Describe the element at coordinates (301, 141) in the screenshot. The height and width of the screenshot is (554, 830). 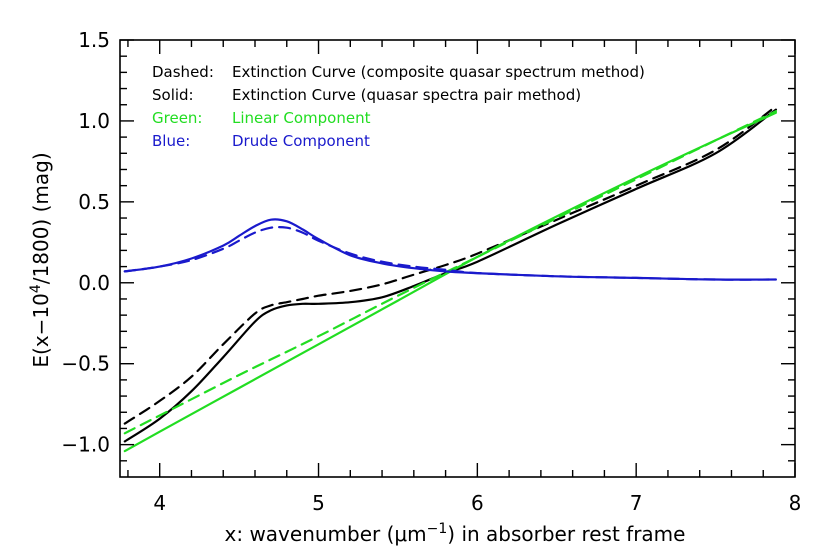
I see `legend-text: Drude Component` at that location.